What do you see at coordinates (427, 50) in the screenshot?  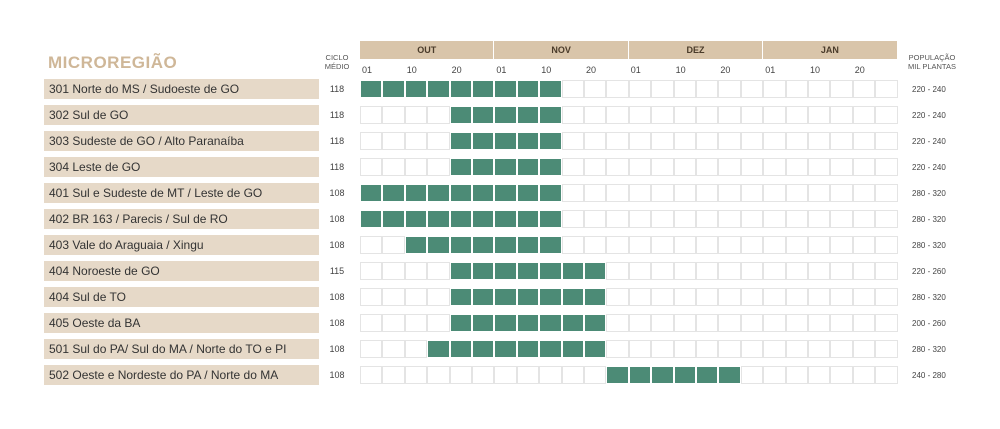 I see `month-header: OUT` at bounding box center [427, 50].